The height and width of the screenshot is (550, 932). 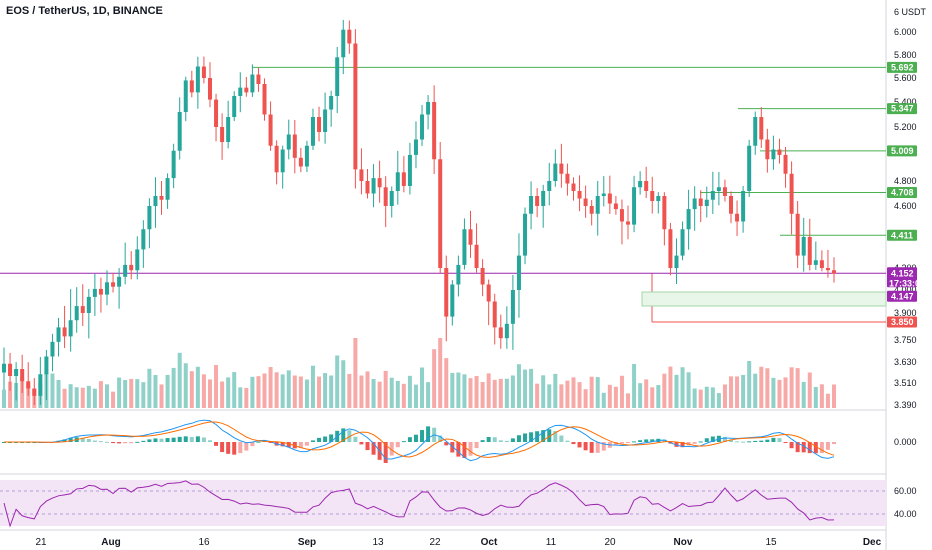 What do you see at coordinates (489, 542) in the screenshot?
I see `time-tick-label: Oct` at bounding box center [489, 542].